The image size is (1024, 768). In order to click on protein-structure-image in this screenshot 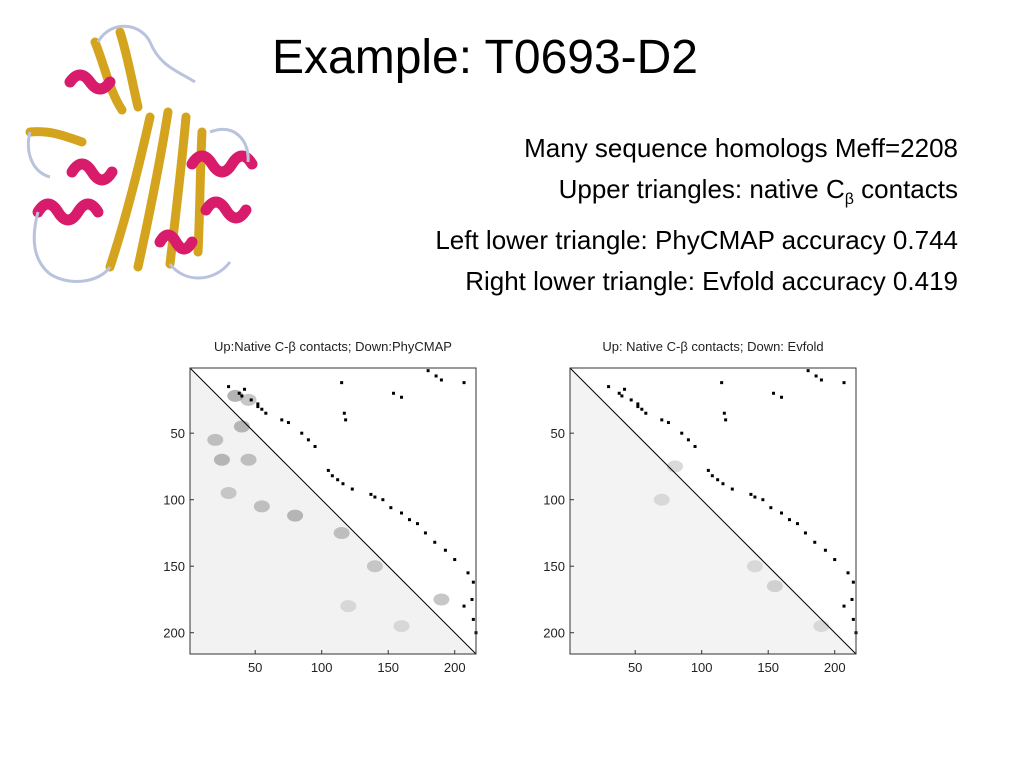, I will do `click(141, 153)`.